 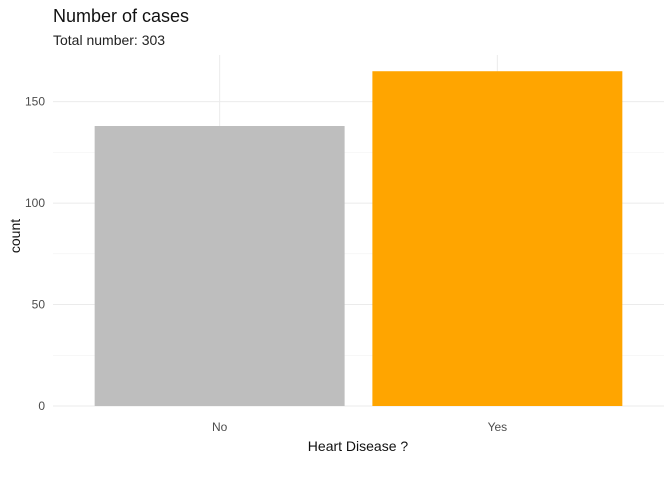 What do you see at coordinates (35, 203) in the screenshot?
I see `y-tick-label: 100` at bounding box center [35, 203].